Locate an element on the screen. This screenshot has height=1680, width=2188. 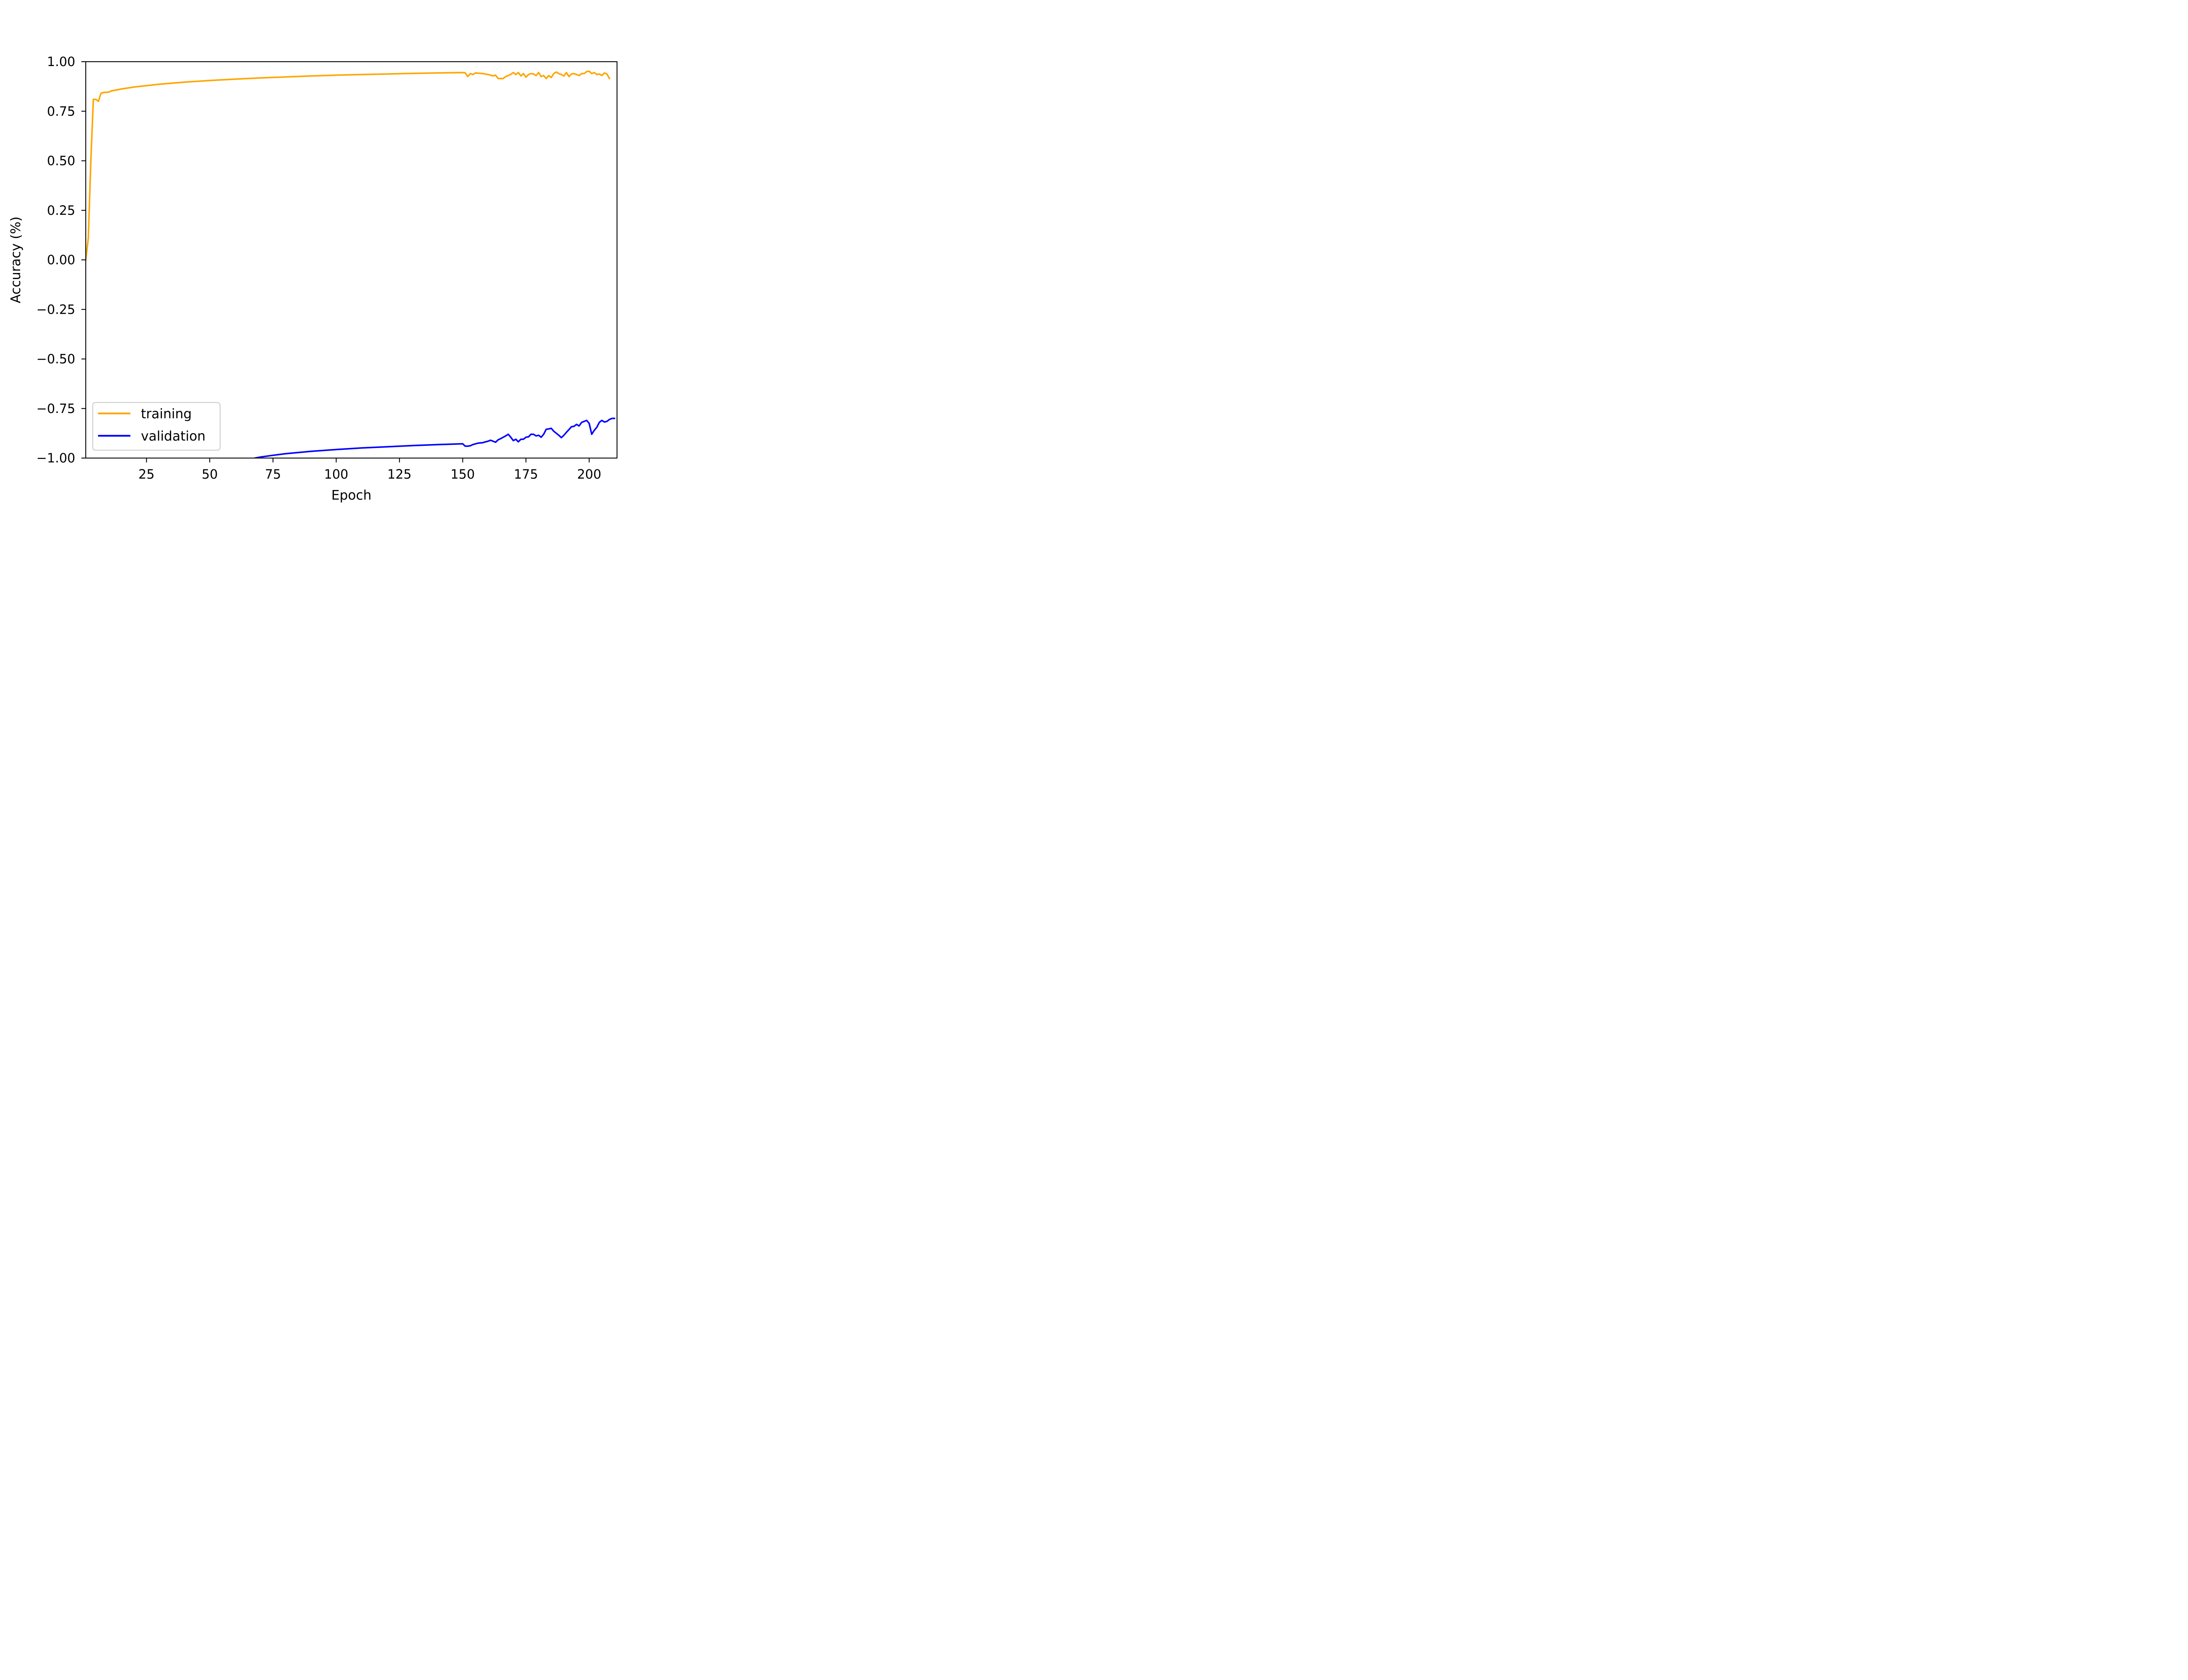
x-tick-label: 200 is located at coordinates (589, 474).